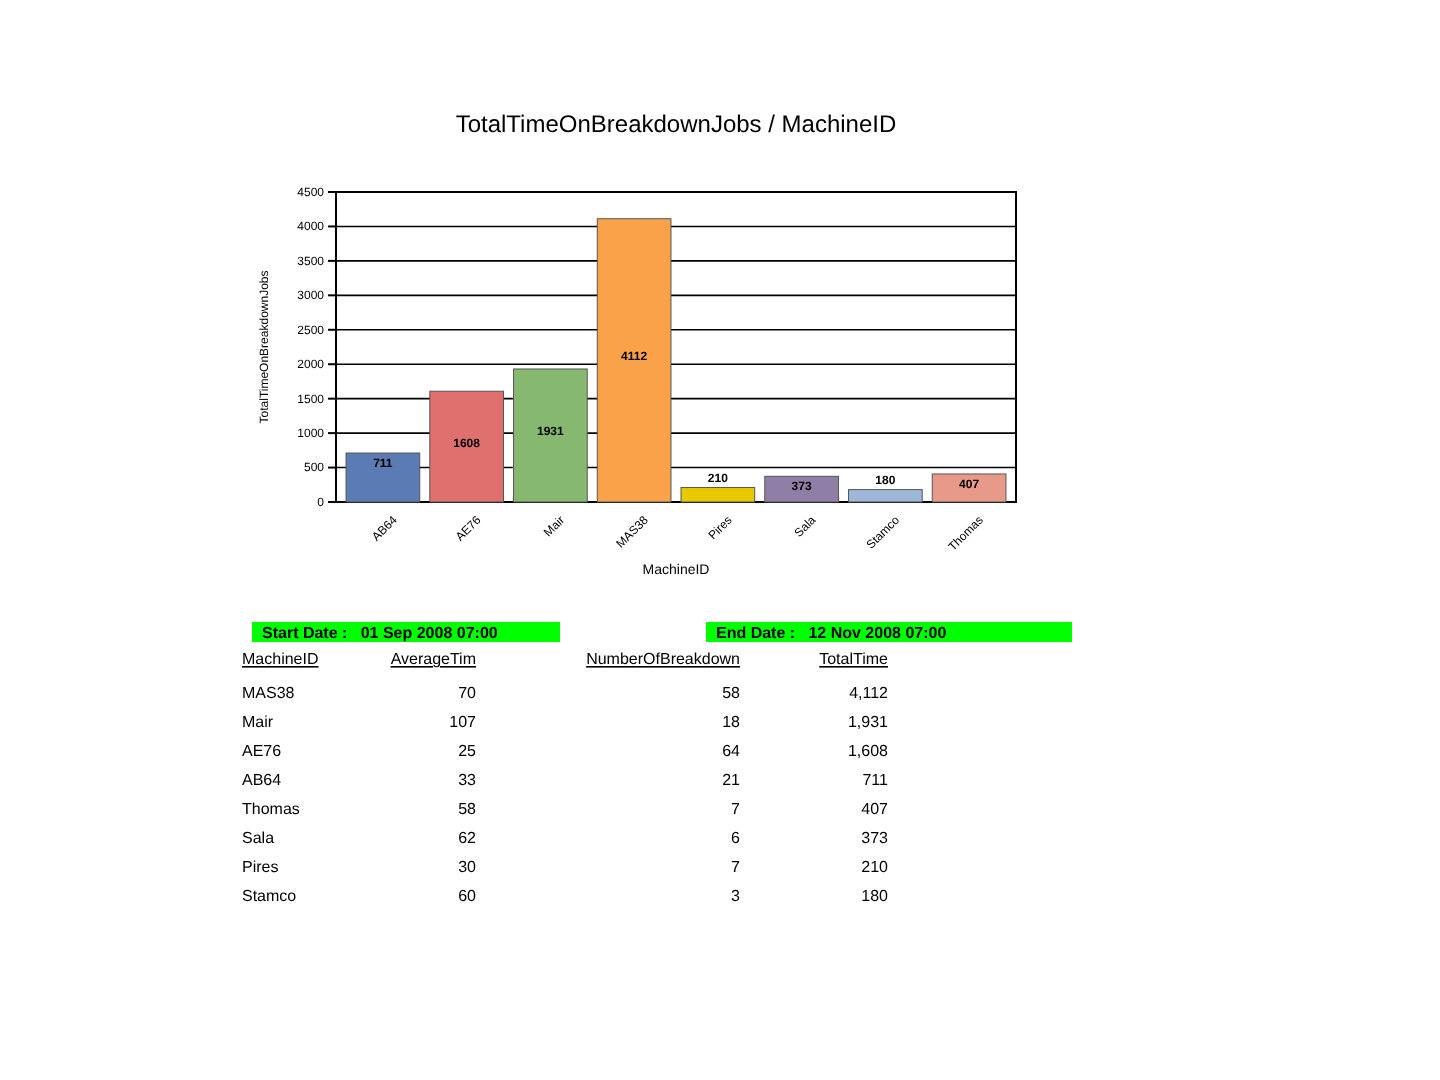 The image size is (1440, 1080). I want to click on data-label: 180, so click(875, 896).